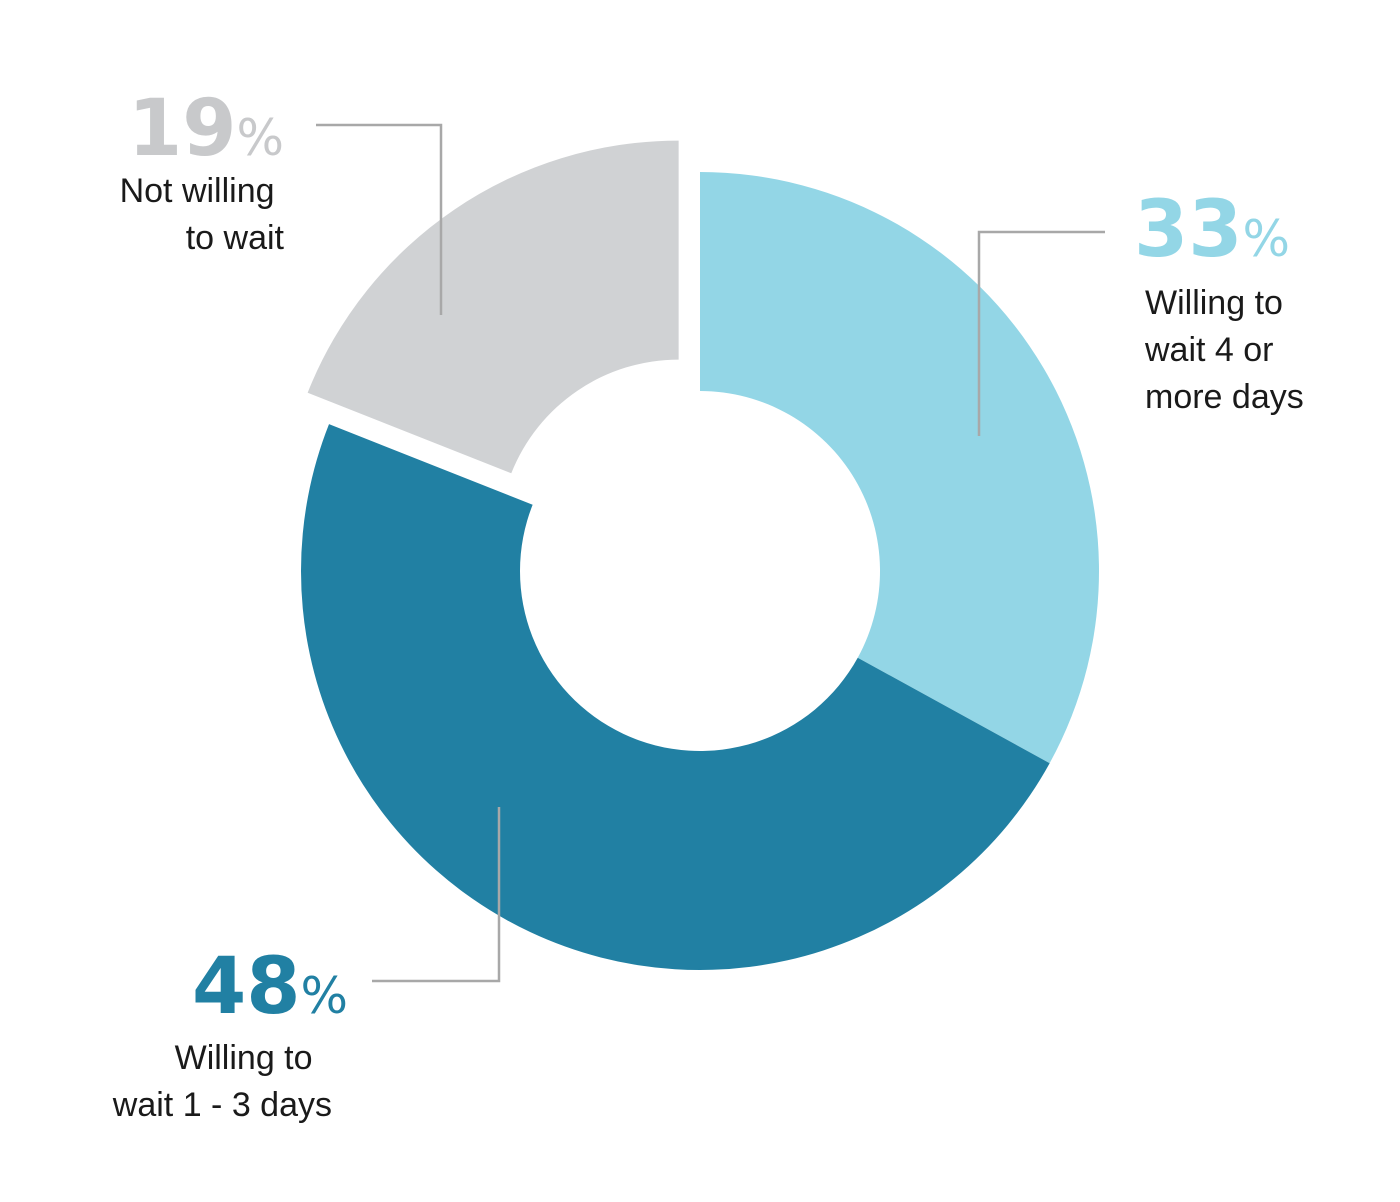 Image resolution: width=1400 pixels, height=1202 pixels. I want to click on slice-33-category-label: Willing to wait 4 or more days, so click(1224, 350).